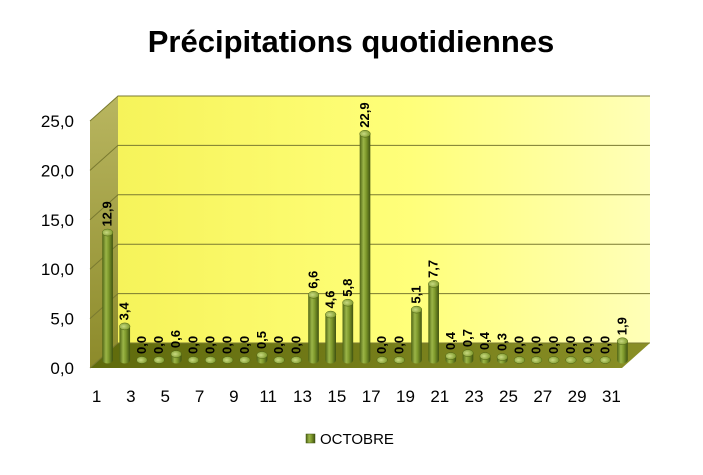 This screenshot has width=703, height=475. What do you see at coordinates (313, 280) in the screenshot?
I see `data-label: 6,6` at bounding box center [313, 280].